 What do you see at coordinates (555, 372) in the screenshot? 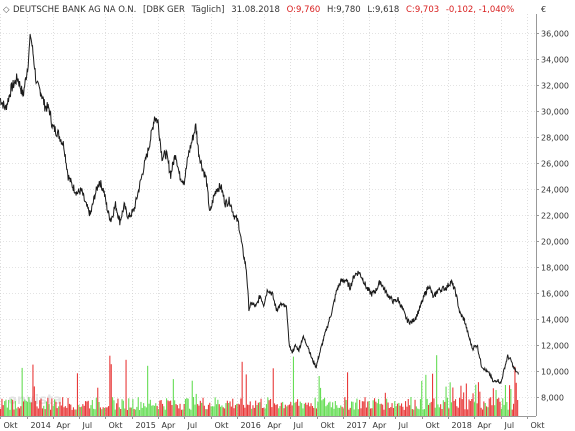
I see `y-tick-label: 10,000` at bounding box center [555, 372].